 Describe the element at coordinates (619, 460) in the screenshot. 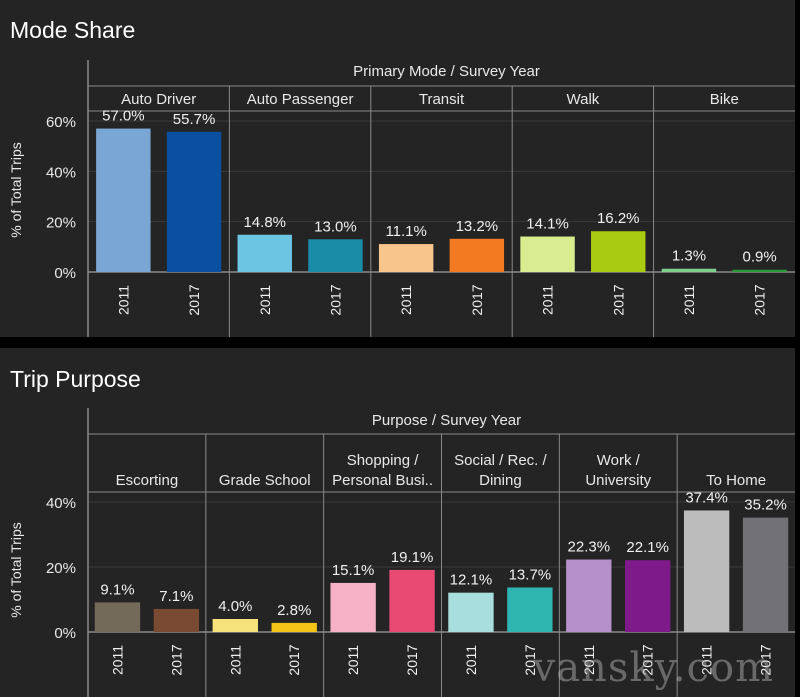

I see `group-name-label: Work /` at that location.